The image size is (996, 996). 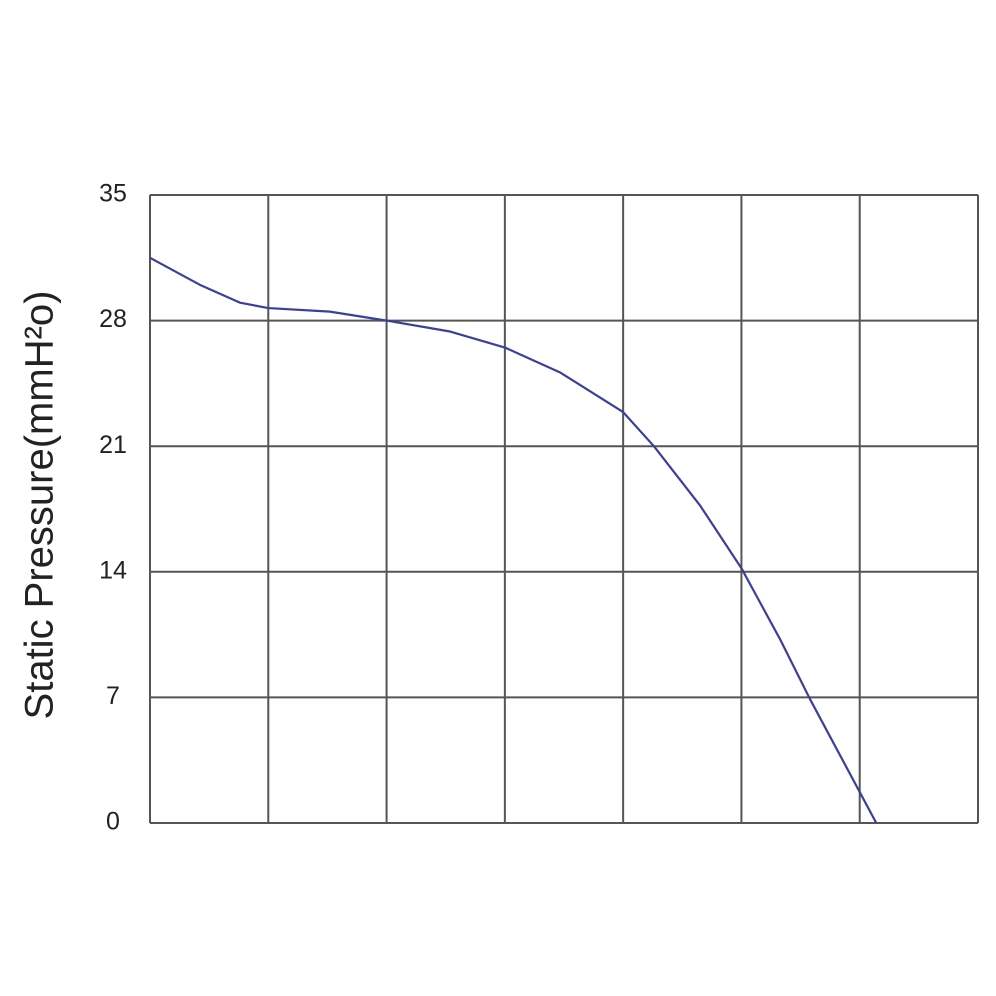 What do you see at coordinates (113, 319) in the screenshot?
I see `y-tick-label: 28` at bounding box center [113, 319].